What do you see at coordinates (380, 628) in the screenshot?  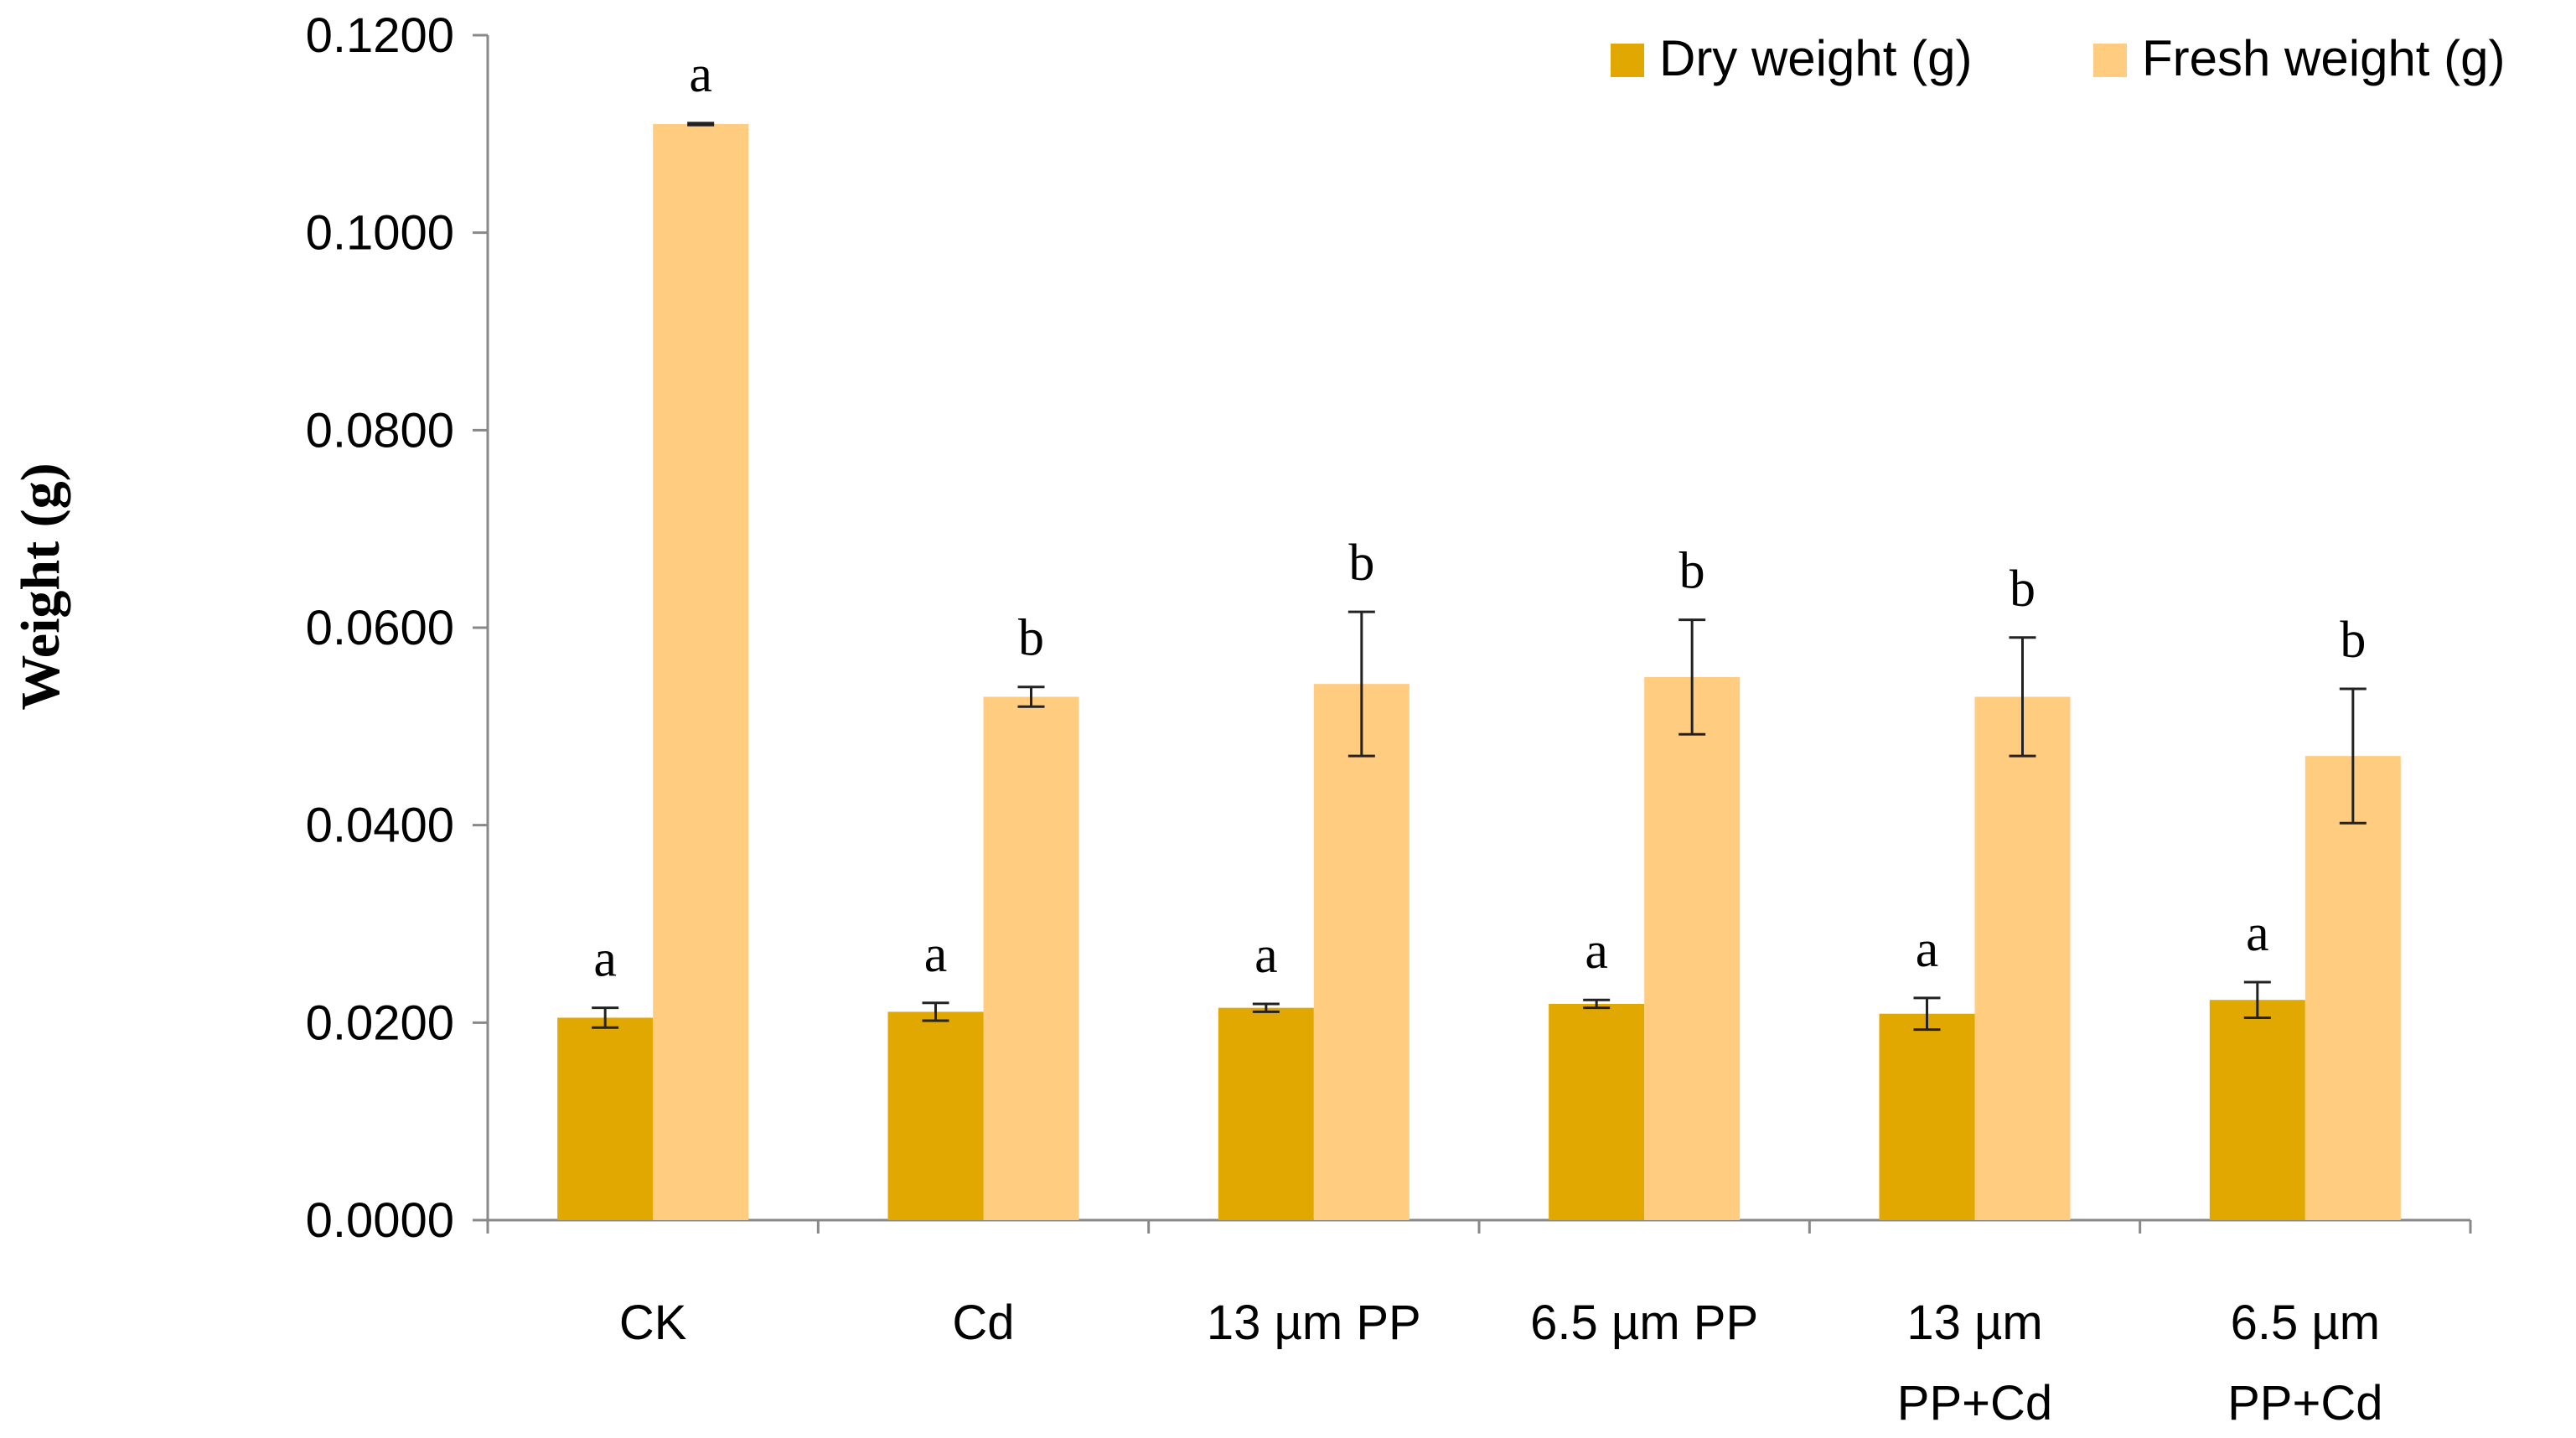 I see `y-tick-label: 0.0600` at bounding box center [380, 628].